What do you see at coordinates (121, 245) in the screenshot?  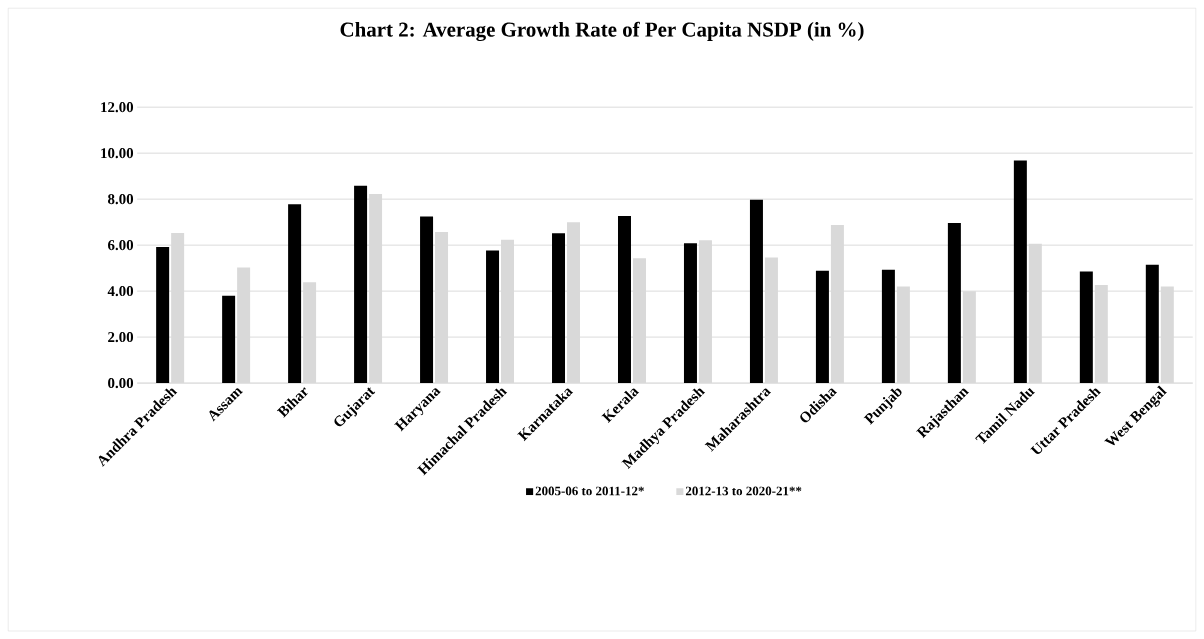 I see `y-tick-label: 6.00` at bounding box center [121, 245].